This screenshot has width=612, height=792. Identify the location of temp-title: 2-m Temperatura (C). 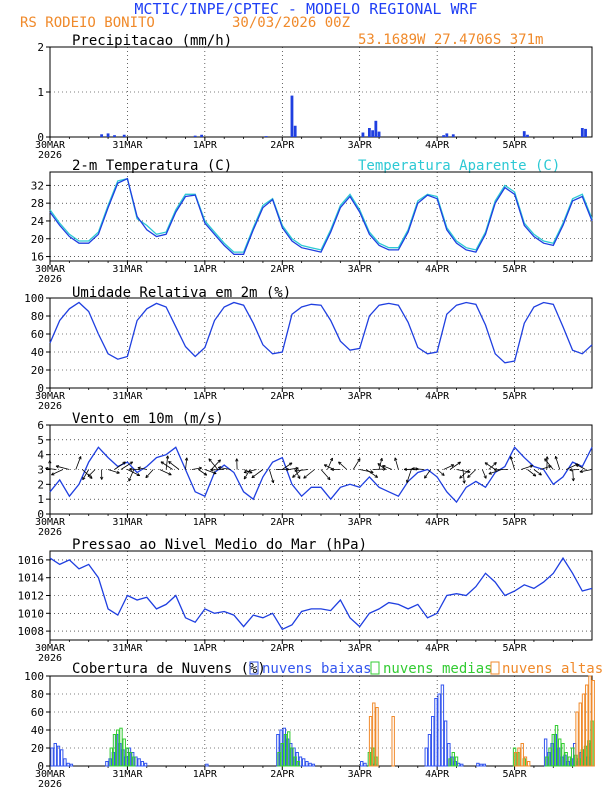
(152, 166).